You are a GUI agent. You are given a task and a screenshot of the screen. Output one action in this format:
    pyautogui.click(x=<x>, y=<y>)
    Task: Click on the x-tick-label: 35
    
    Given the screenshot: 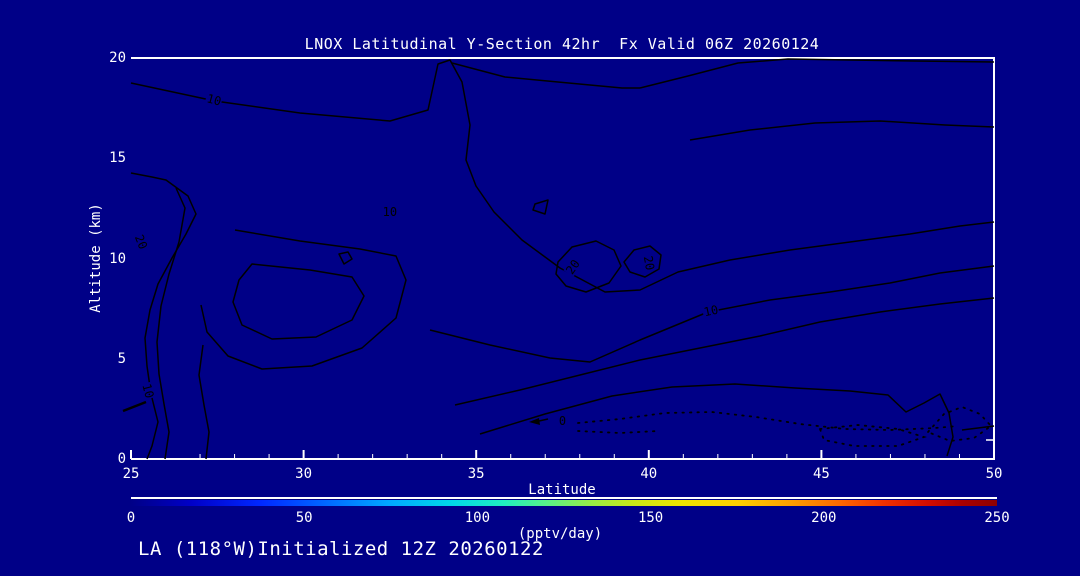 What is the action you would take?
    pyautogui.click(x=476, y=474)
    